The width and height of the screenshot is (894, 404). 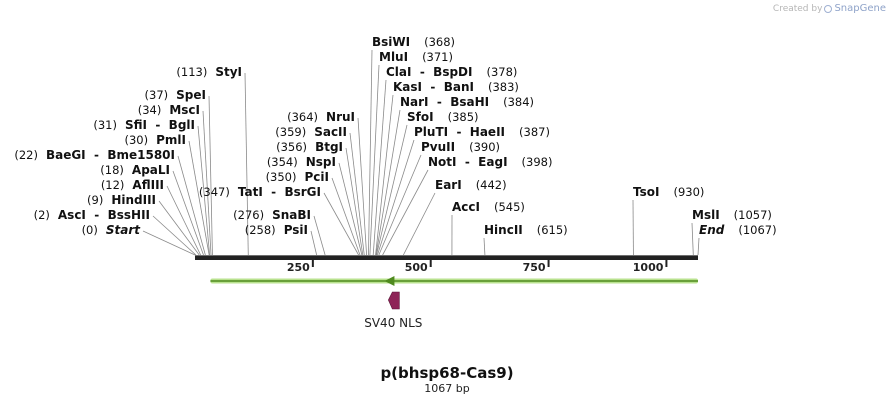 I want to click on feature-cas9-orf, so click(x=454, y=281).